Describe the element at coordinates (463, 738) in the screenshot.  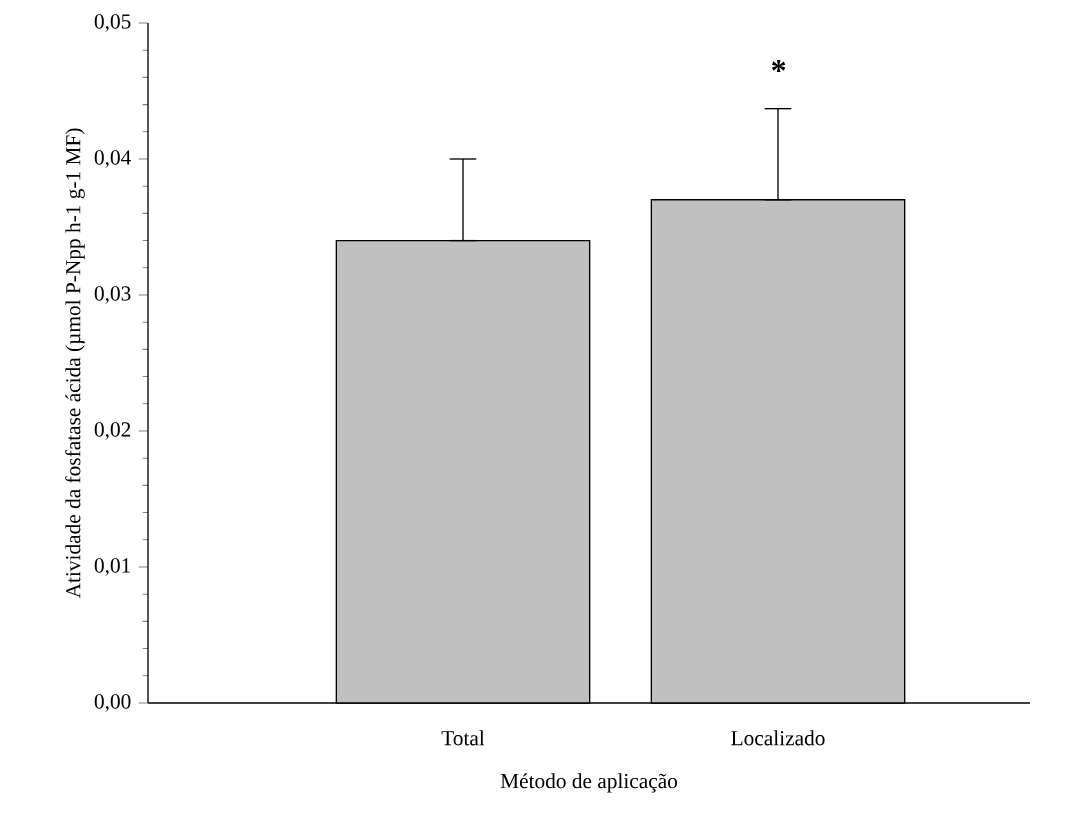
I see `x-tick-label: Total` at that location.